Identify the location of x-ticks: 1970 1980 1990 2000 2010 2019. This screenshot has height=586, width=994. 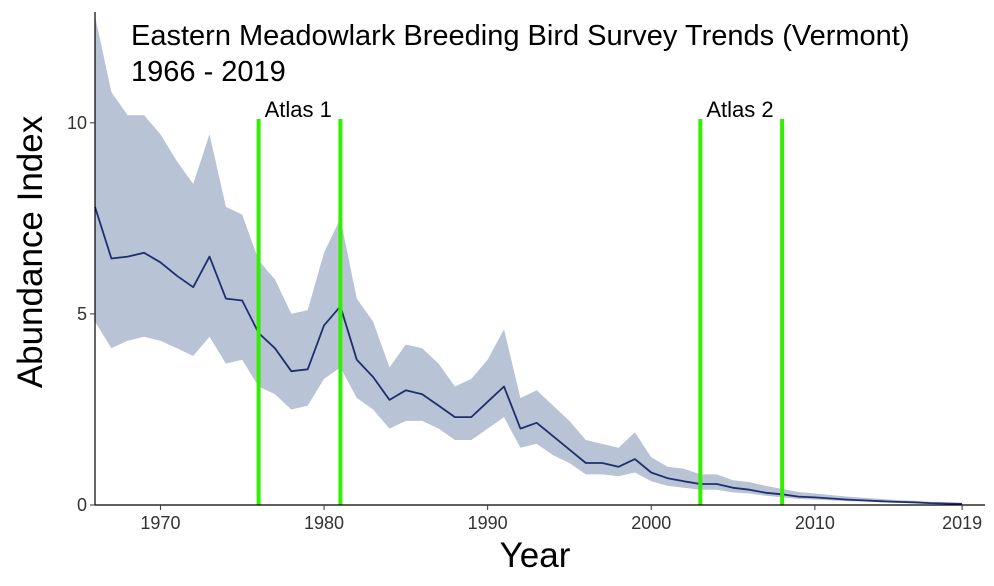
(561, 519).